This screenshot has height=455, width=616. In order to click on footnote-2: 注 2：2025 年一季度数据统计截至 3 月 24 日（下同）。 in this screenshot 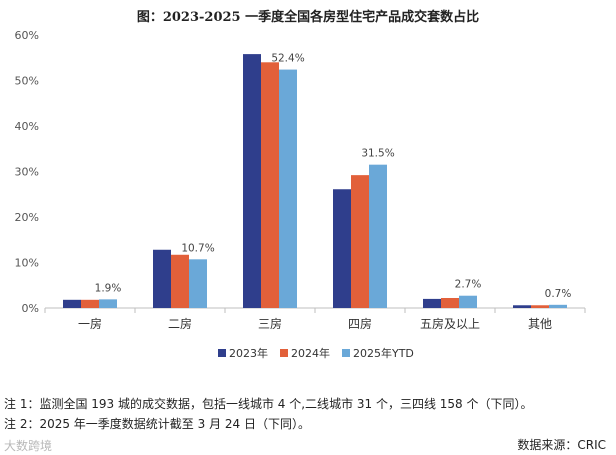, I will do `click(157, 424)`.